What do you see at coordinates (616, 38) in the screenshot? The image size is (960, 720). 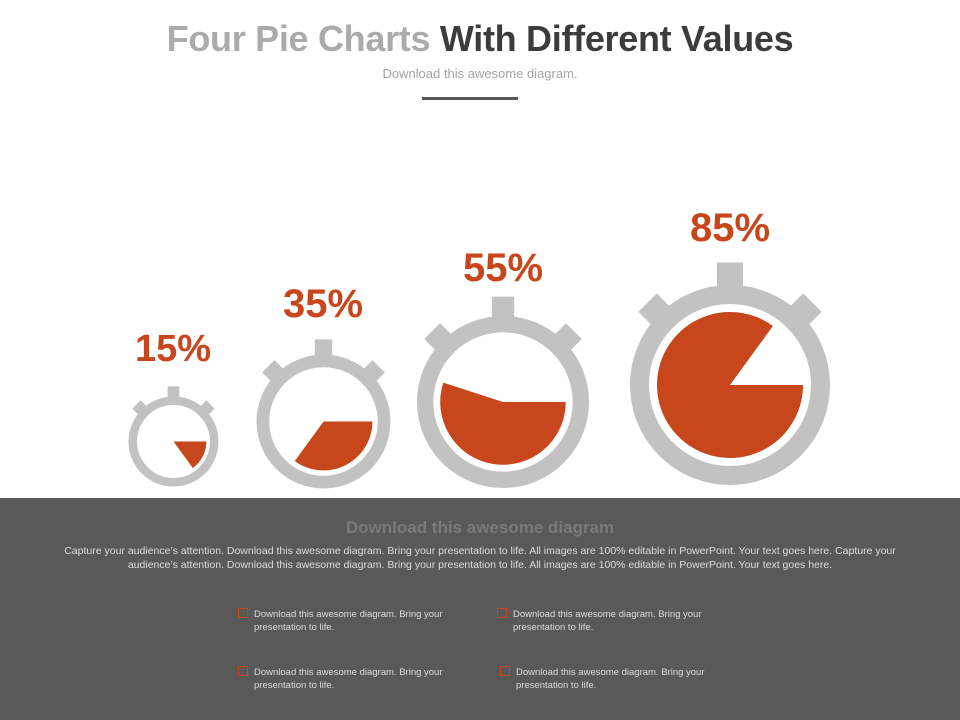 I see `title-dark-part: With Different Values` at bounding box center [616, 38].